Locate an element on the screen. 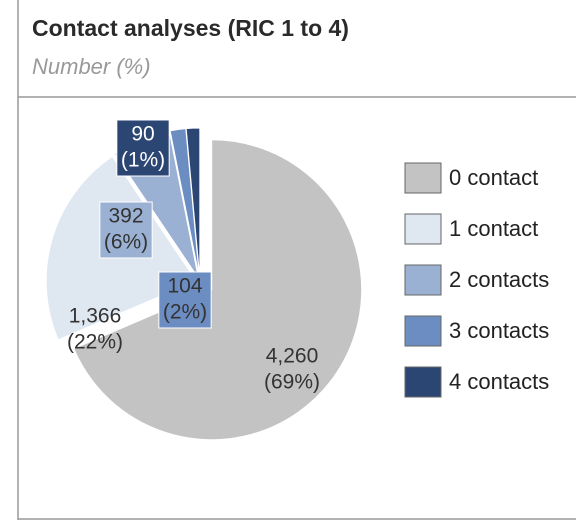 This screenshot has height=520, width=576. data-label: 4,260 (69%) is located at coordinates (292, 369).